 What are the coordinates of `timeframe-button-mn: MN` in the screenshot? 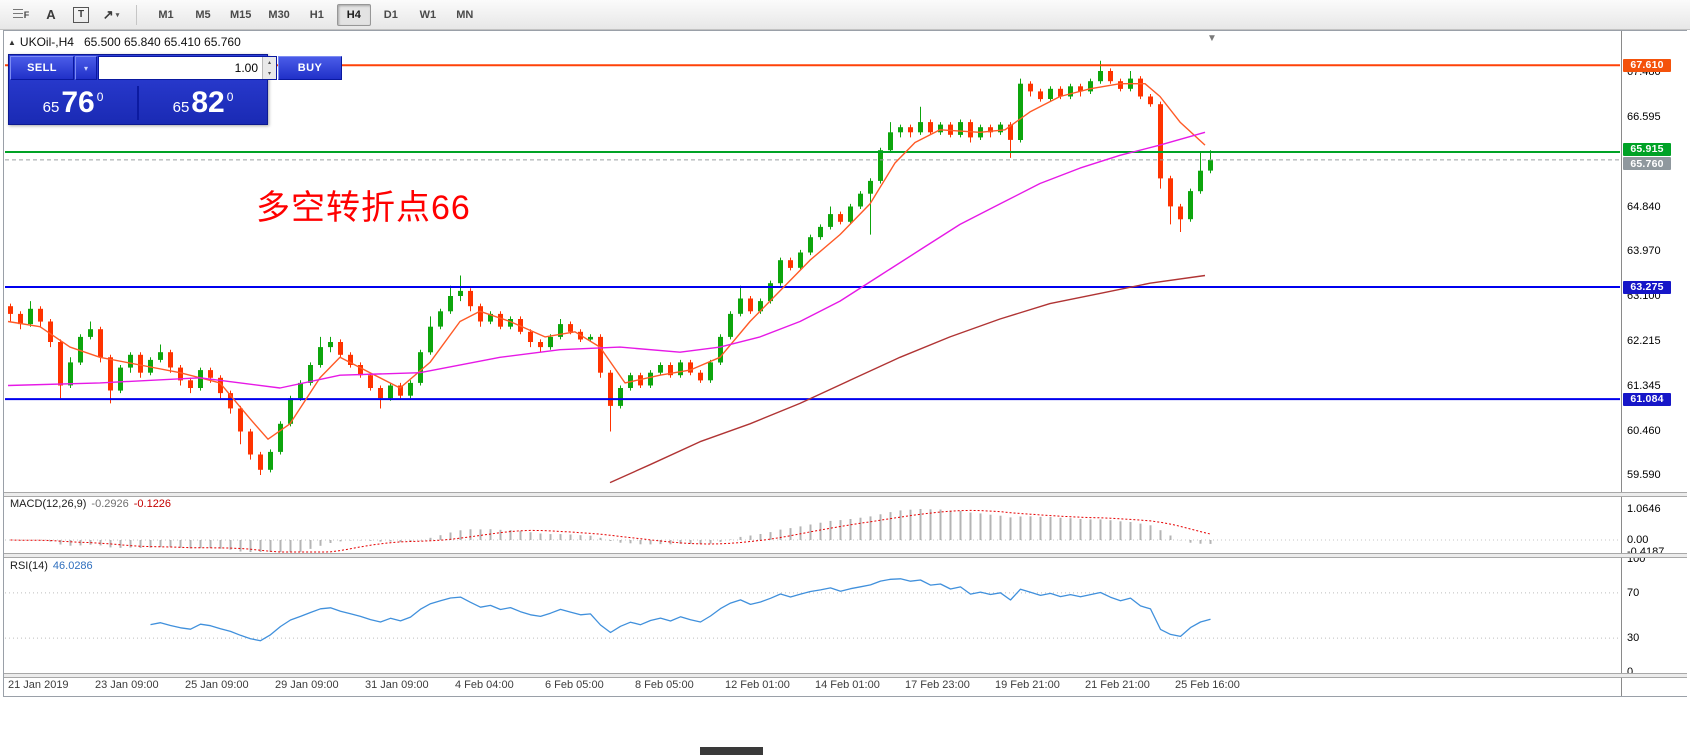 It's located at (465, 14).